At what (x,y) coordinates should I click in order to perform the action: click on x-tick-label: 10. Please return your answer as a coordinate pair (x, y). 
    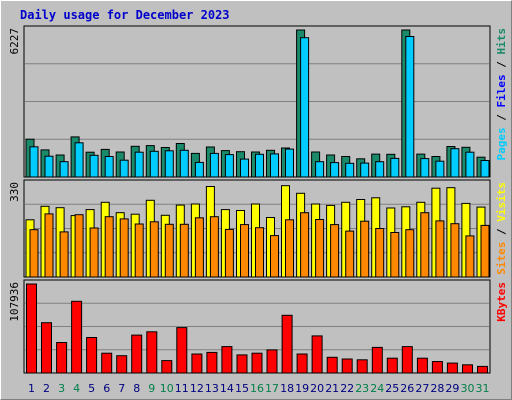
    Looking at the image, I should click on (167, 388).